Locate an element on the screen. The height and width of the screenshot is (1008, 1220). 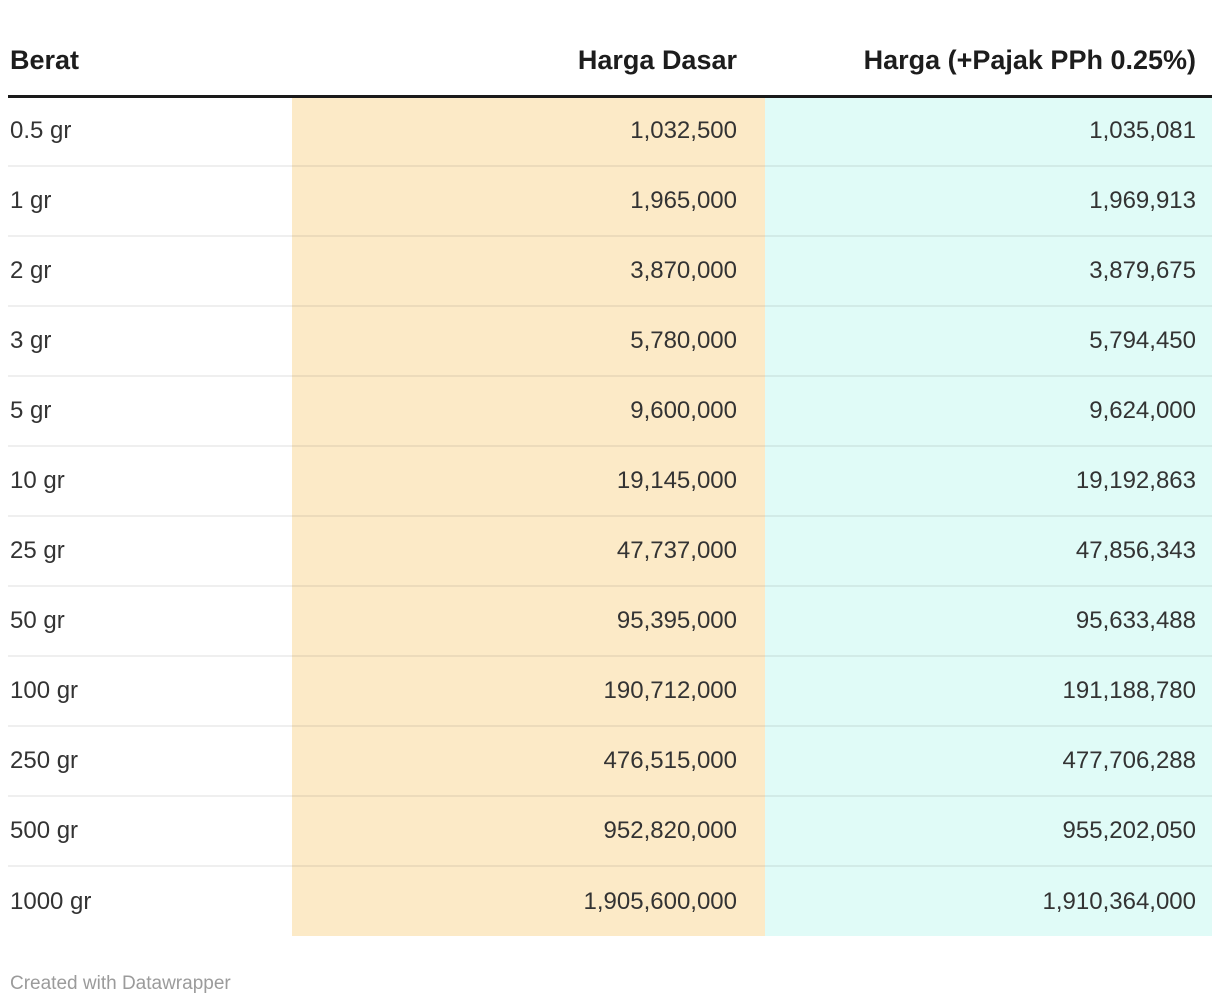
table-row: 2 gr 3,870,000 3,879,675 is located at coordinates (610, 270).